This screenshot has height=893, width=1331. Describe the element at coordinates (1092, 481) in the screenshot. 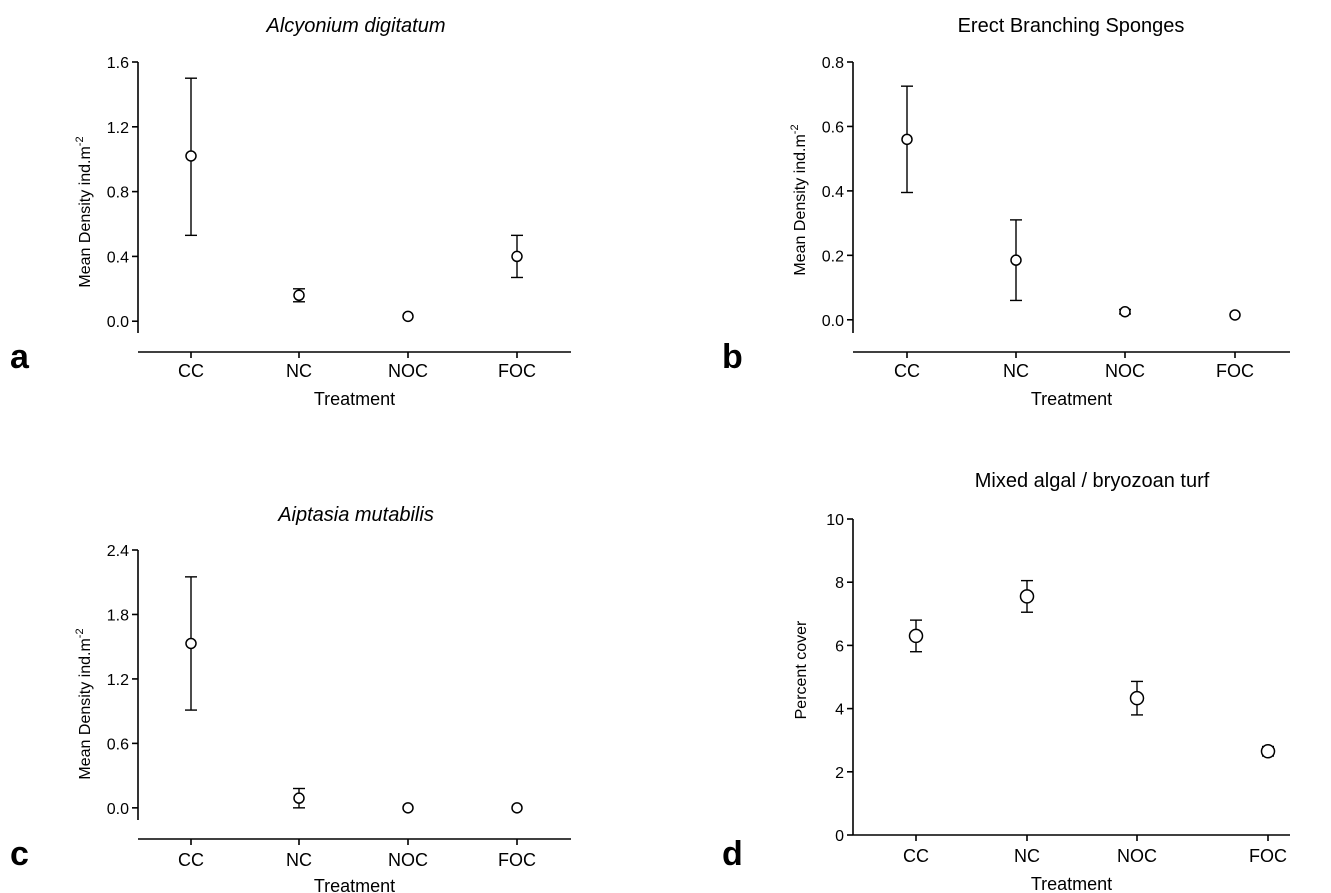

I see `chart-title: Mixed algal / bryozoan turf` at that location.